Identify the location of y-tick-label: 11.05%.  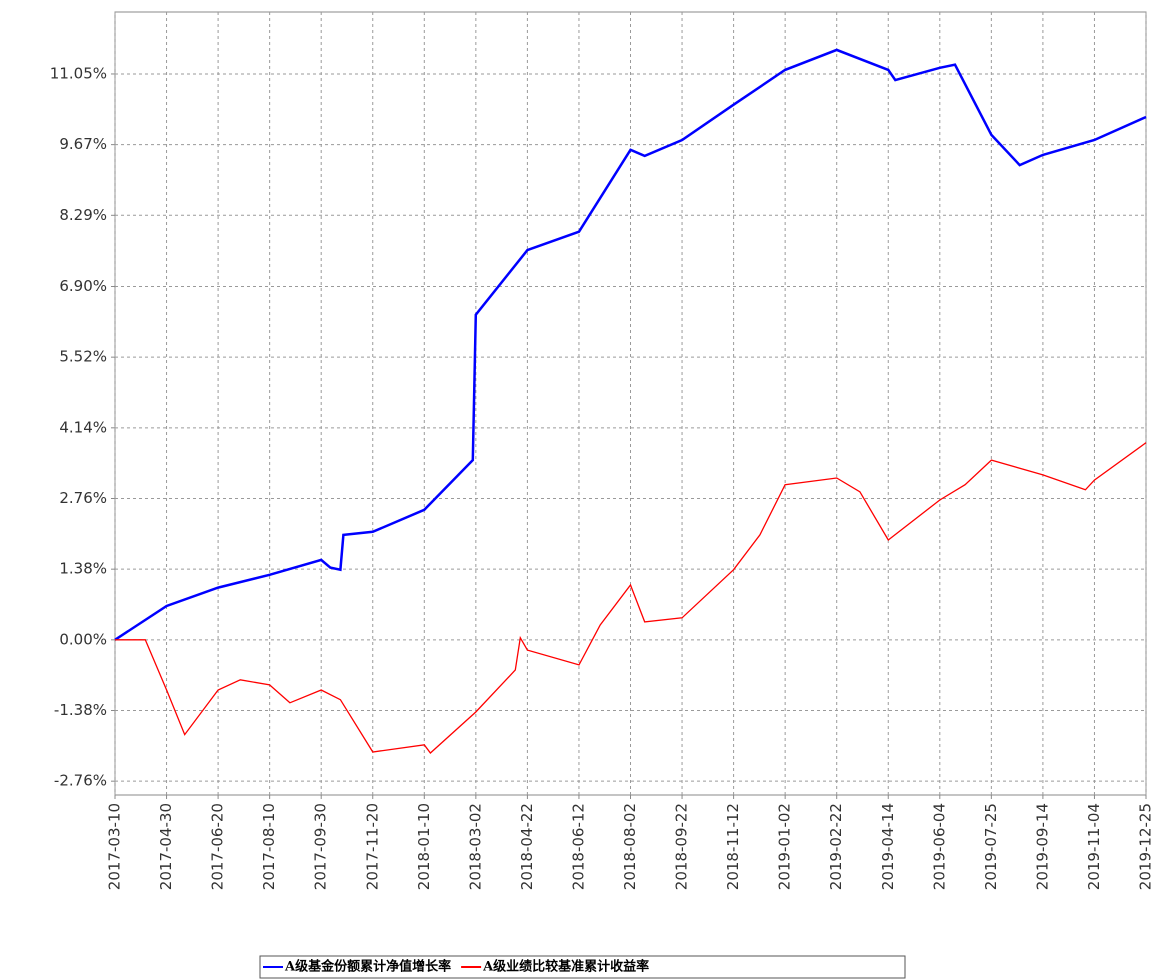
(78, 73).